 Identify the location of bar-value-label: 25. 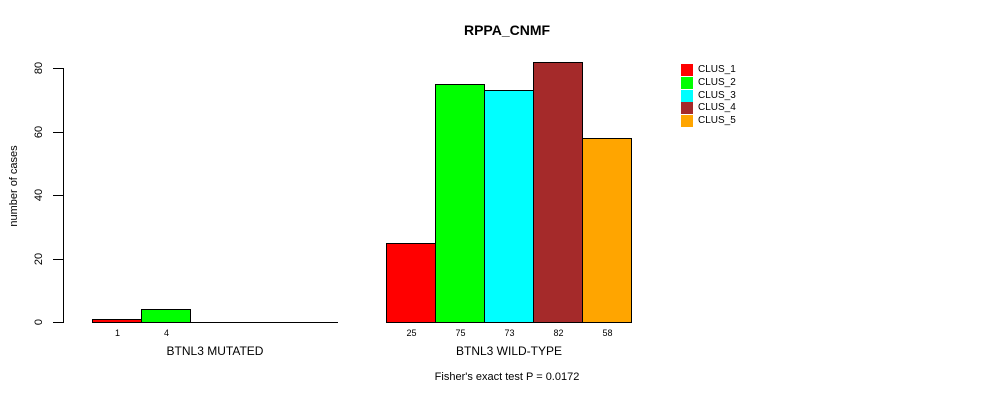
(411, 333).